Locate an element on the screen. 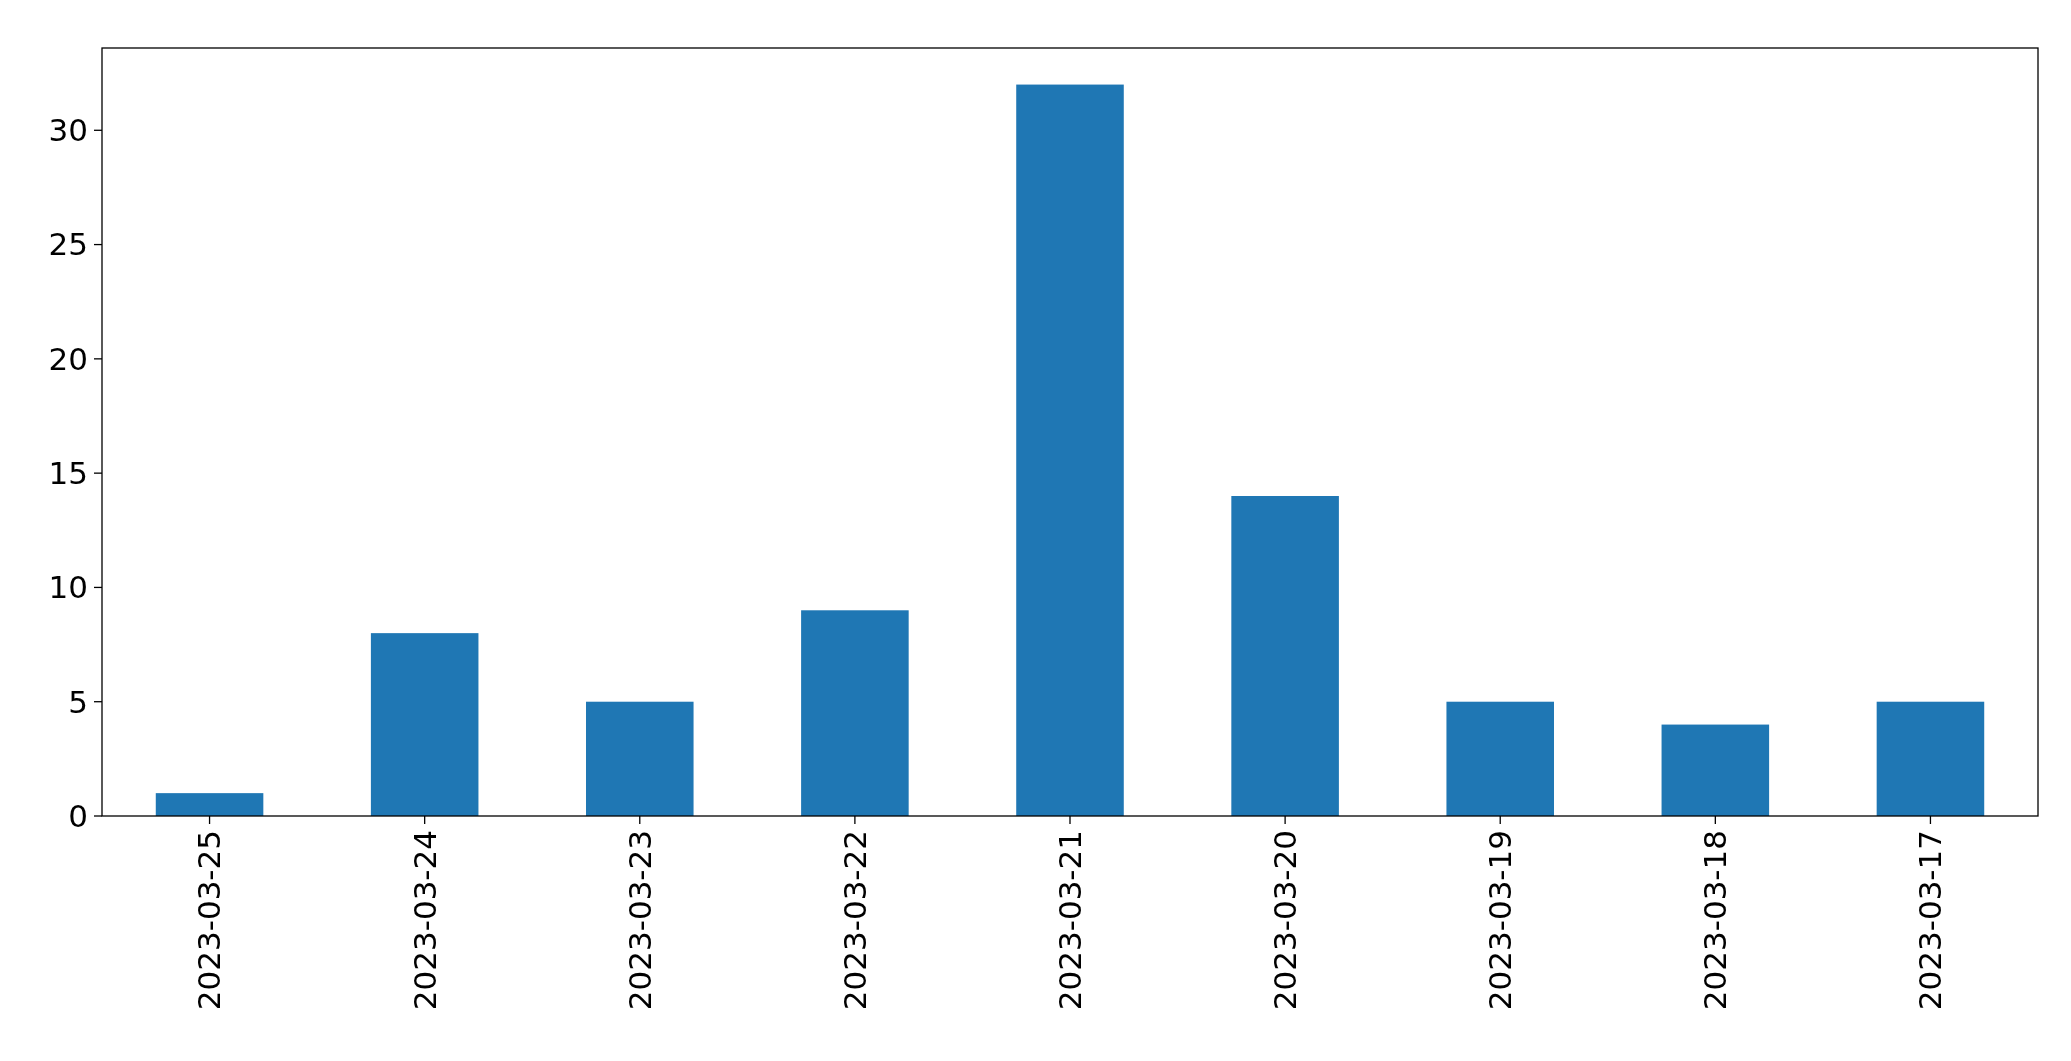  y-tick-label: 5 is located at coordinates (78, 701).